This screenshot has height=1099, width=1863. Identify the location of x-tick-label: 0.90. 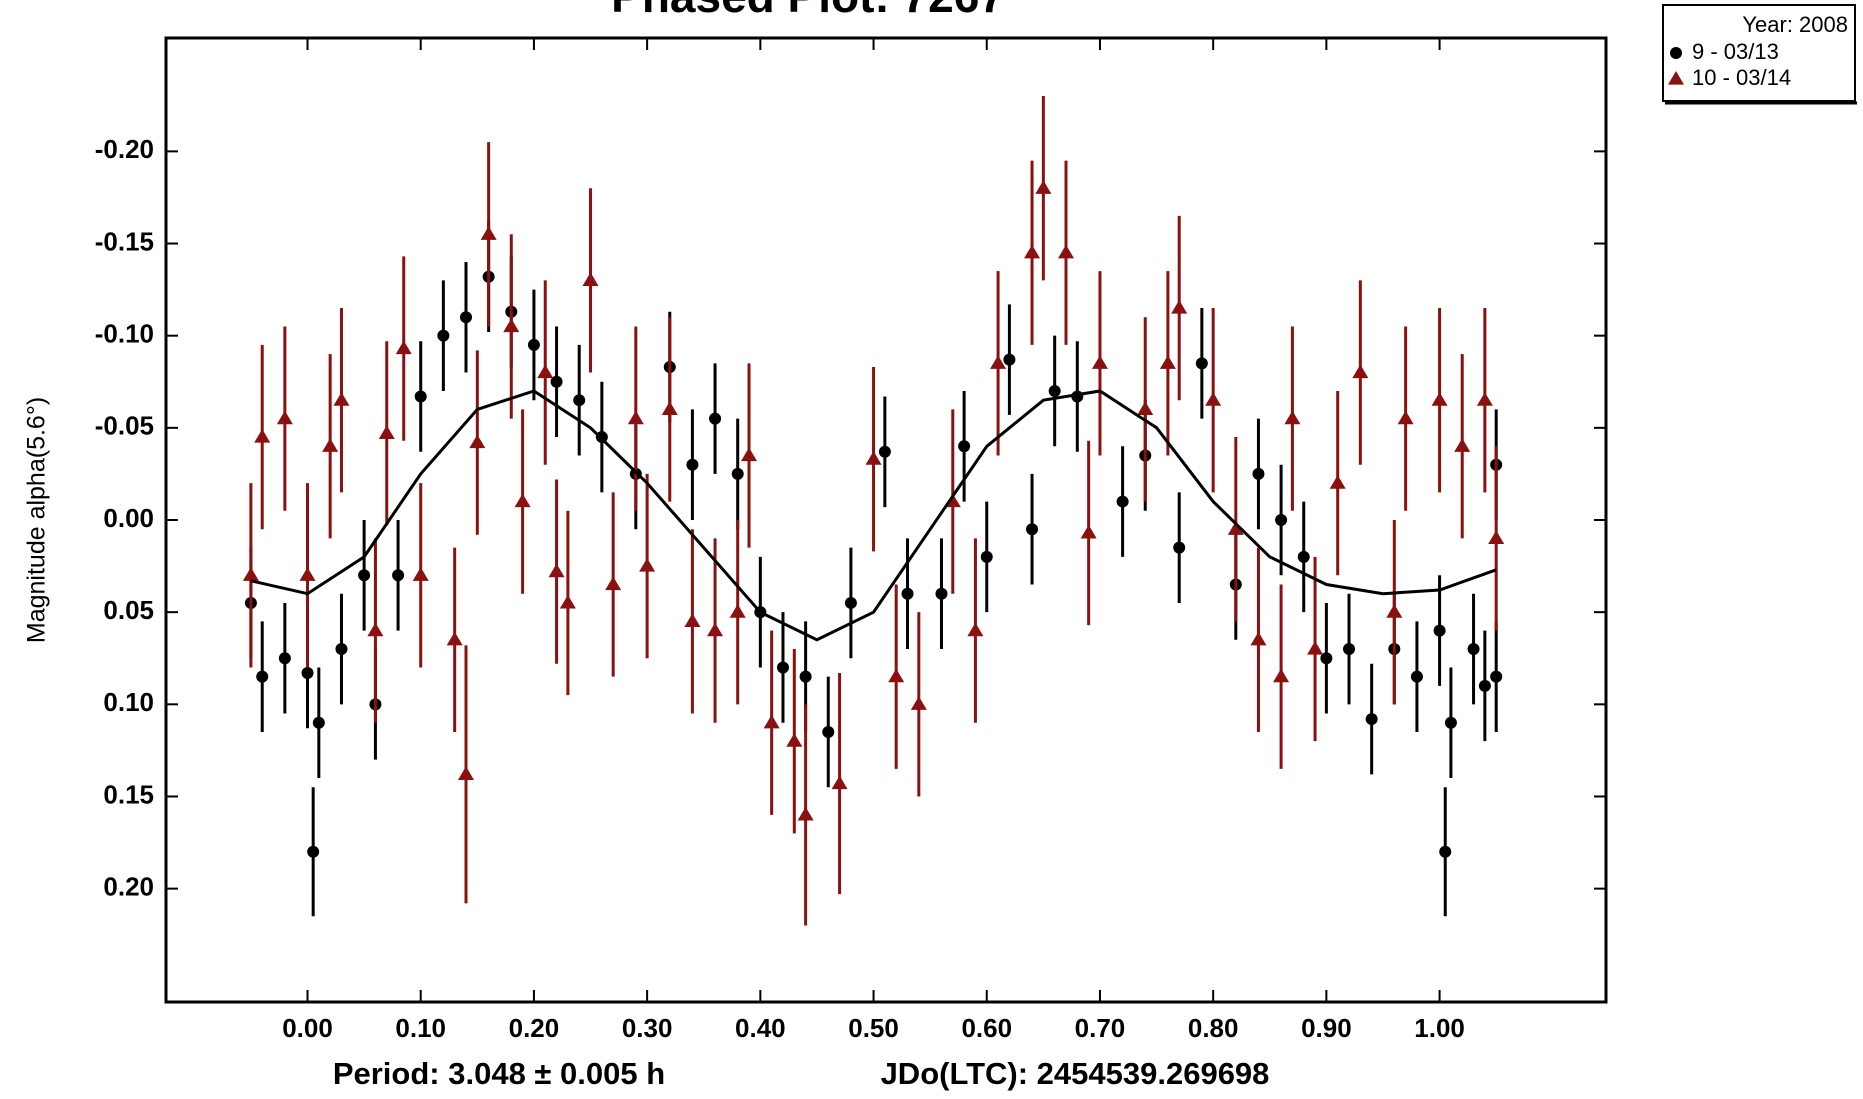
(1326, 1028).